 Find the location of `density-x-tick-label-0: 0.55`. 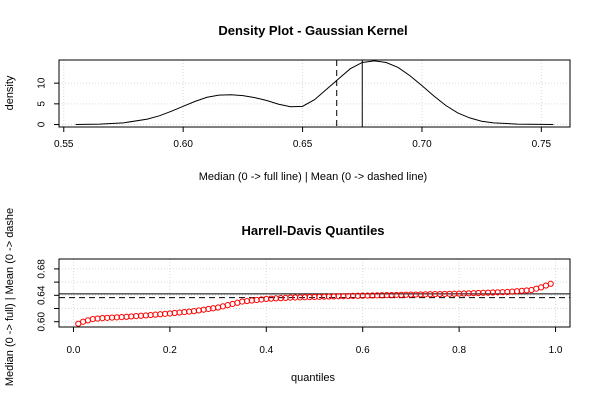

density-x-tick-label-0: 0.55 is located at coordinates (64, 144).